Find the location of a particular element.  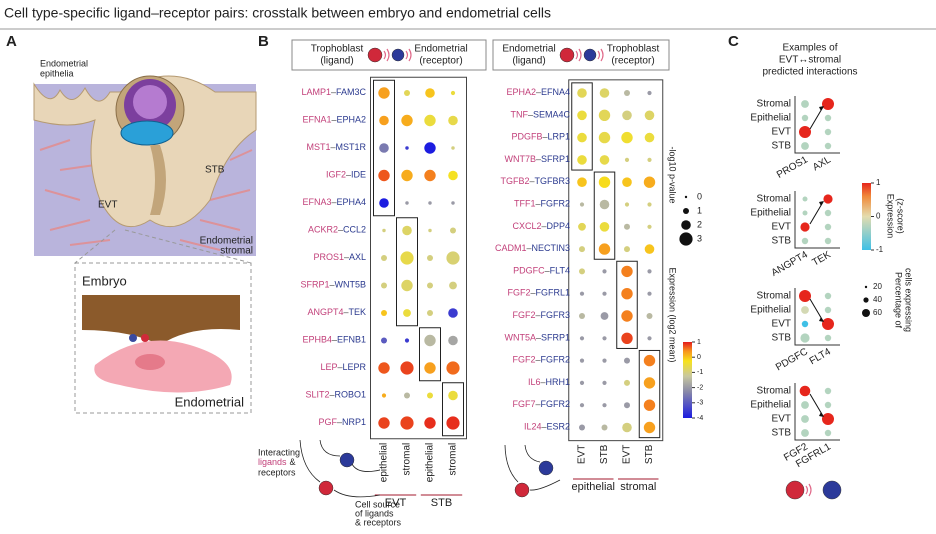

ligand-name: WNT5A is located at coordinates (520, 338).